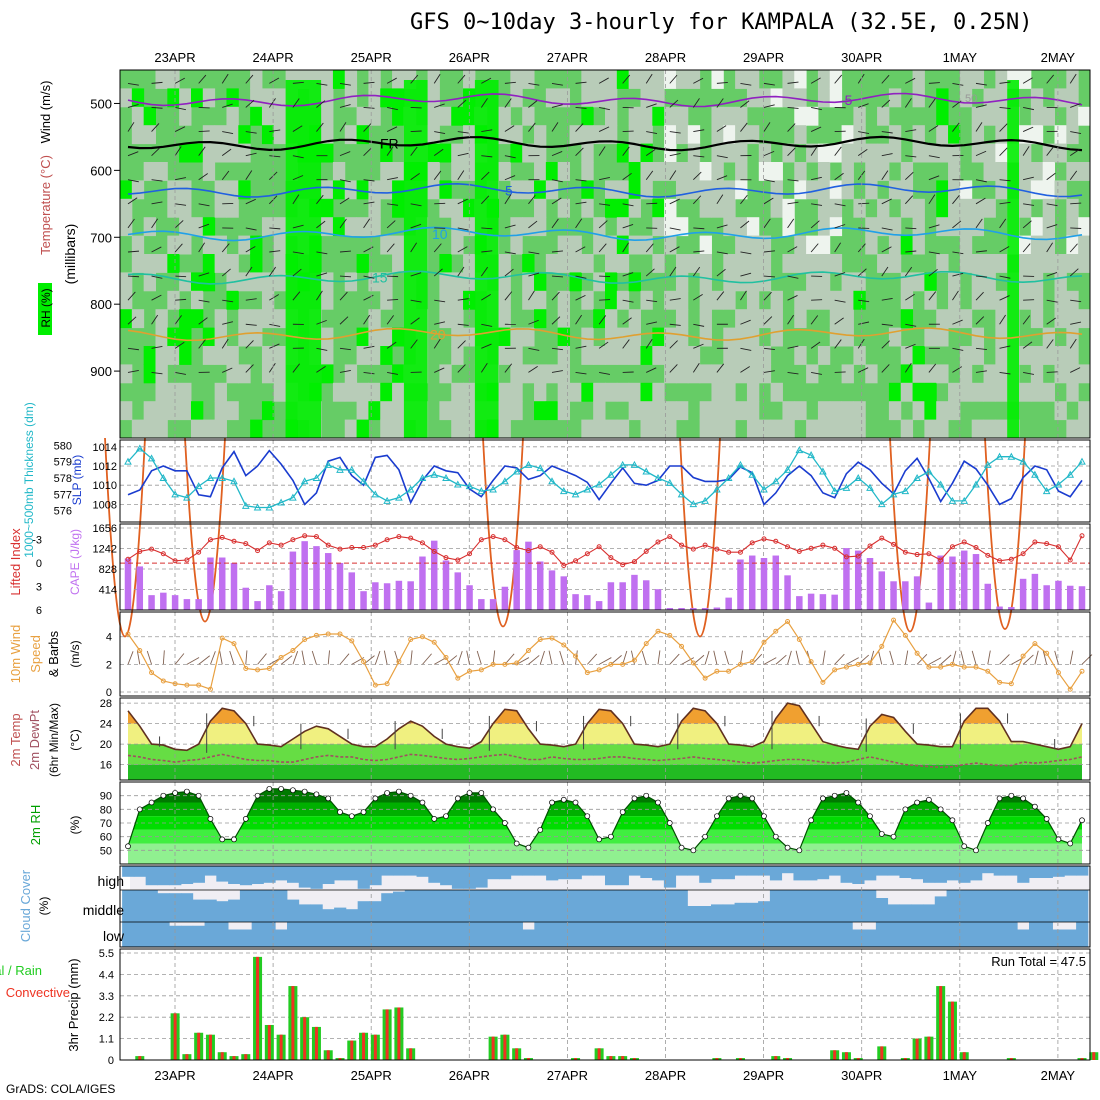 This screenshot has height=1100, width=1100. What do you see at coordinates (605, 734) in the screenshot?
I see `temp-band` at bounding box center [605, 734].